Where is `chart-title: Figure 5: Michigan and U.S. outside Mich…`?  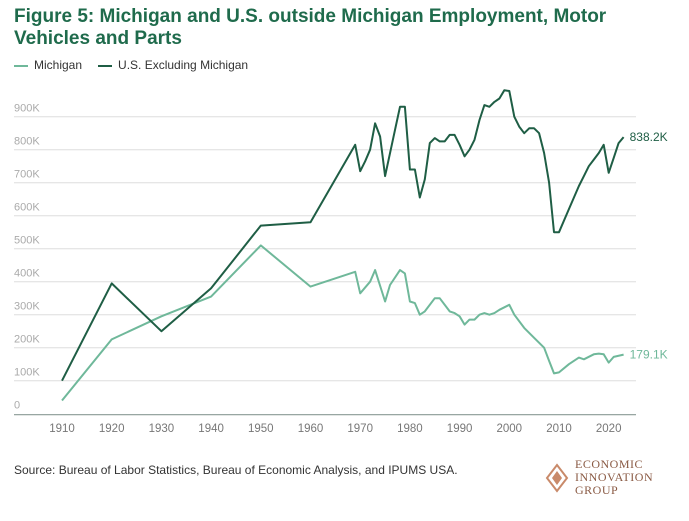
chart-title: Figure 5: Michigan and U.S. outside Mich… is located at coordinates (310, 27).